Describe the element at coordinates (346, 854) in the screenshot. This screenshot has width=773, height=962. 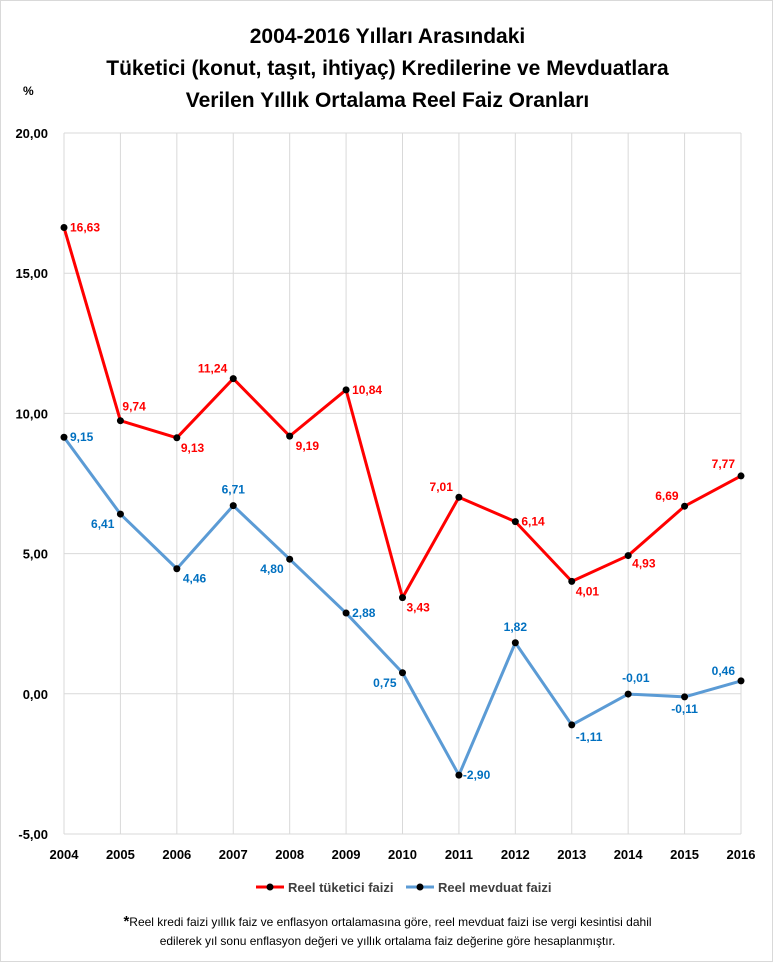
I see `x-tick-label: 2009` at that location.